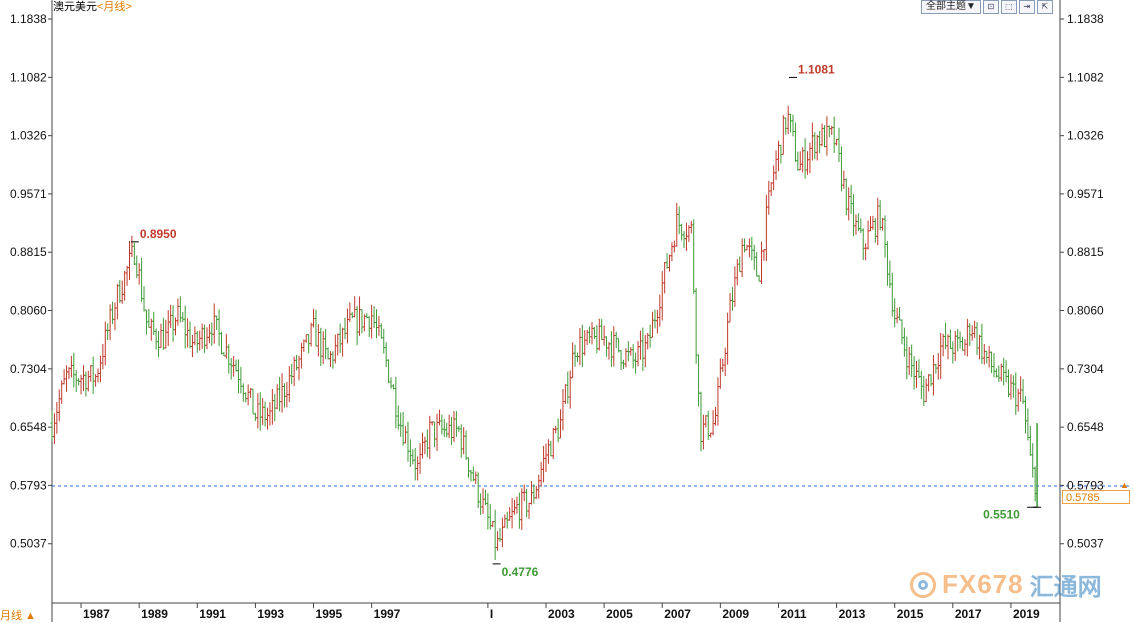 Image resolution: width=1134 pixels, height=623 pixels. Describe the element at coordinates (75, 7) in the screenshot. I see `symbol-name: 澳元美元` at that location.